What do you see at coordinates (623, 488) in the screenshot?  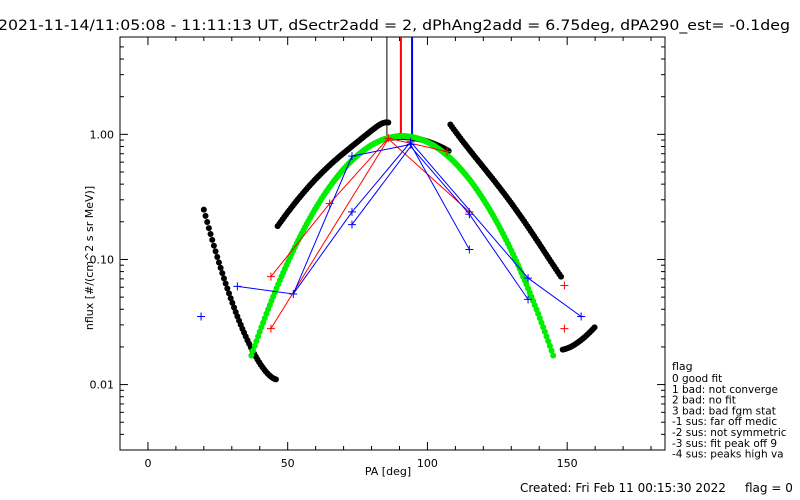 I see `created-timestamp: Created: Fri Feb 11 00:15:30 2022` at bounding box center [623, 488].